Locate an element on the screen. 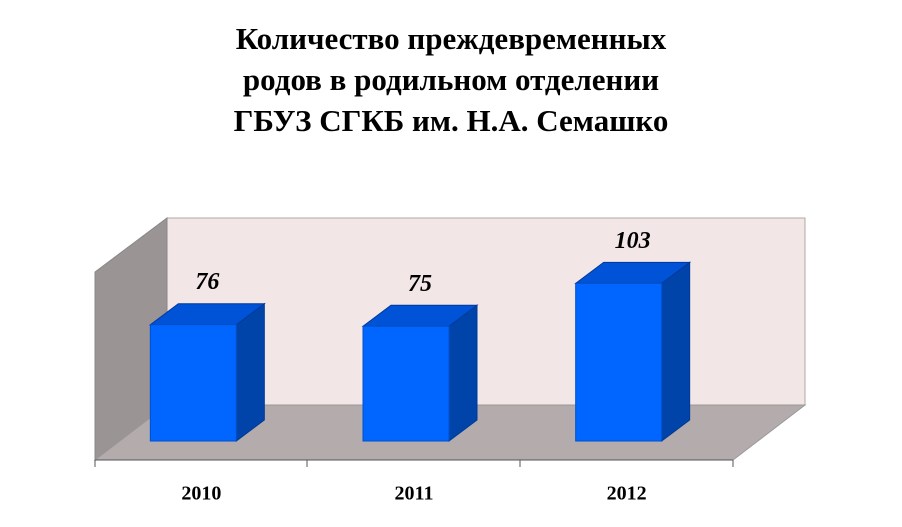 The height and width of the screenshot is (527, 902). chart-title: родов в родильном отделении is located at coordinates (451, 79).